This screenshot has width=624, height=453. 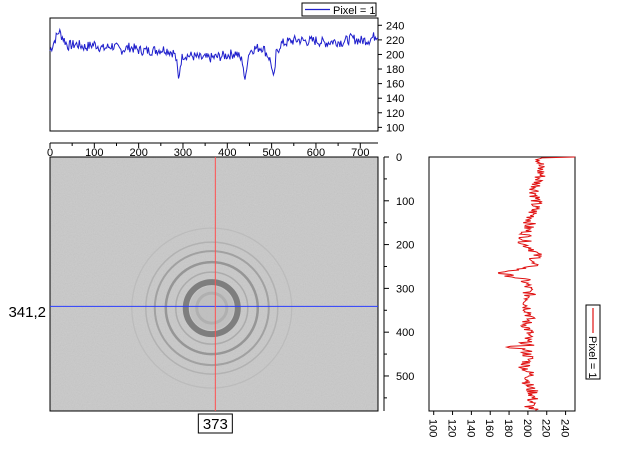 What do you see at coordinates (354, 11) in the screenshot?
I see `top-legend-label: Pixel = 1` at bounding box center [354, 11].